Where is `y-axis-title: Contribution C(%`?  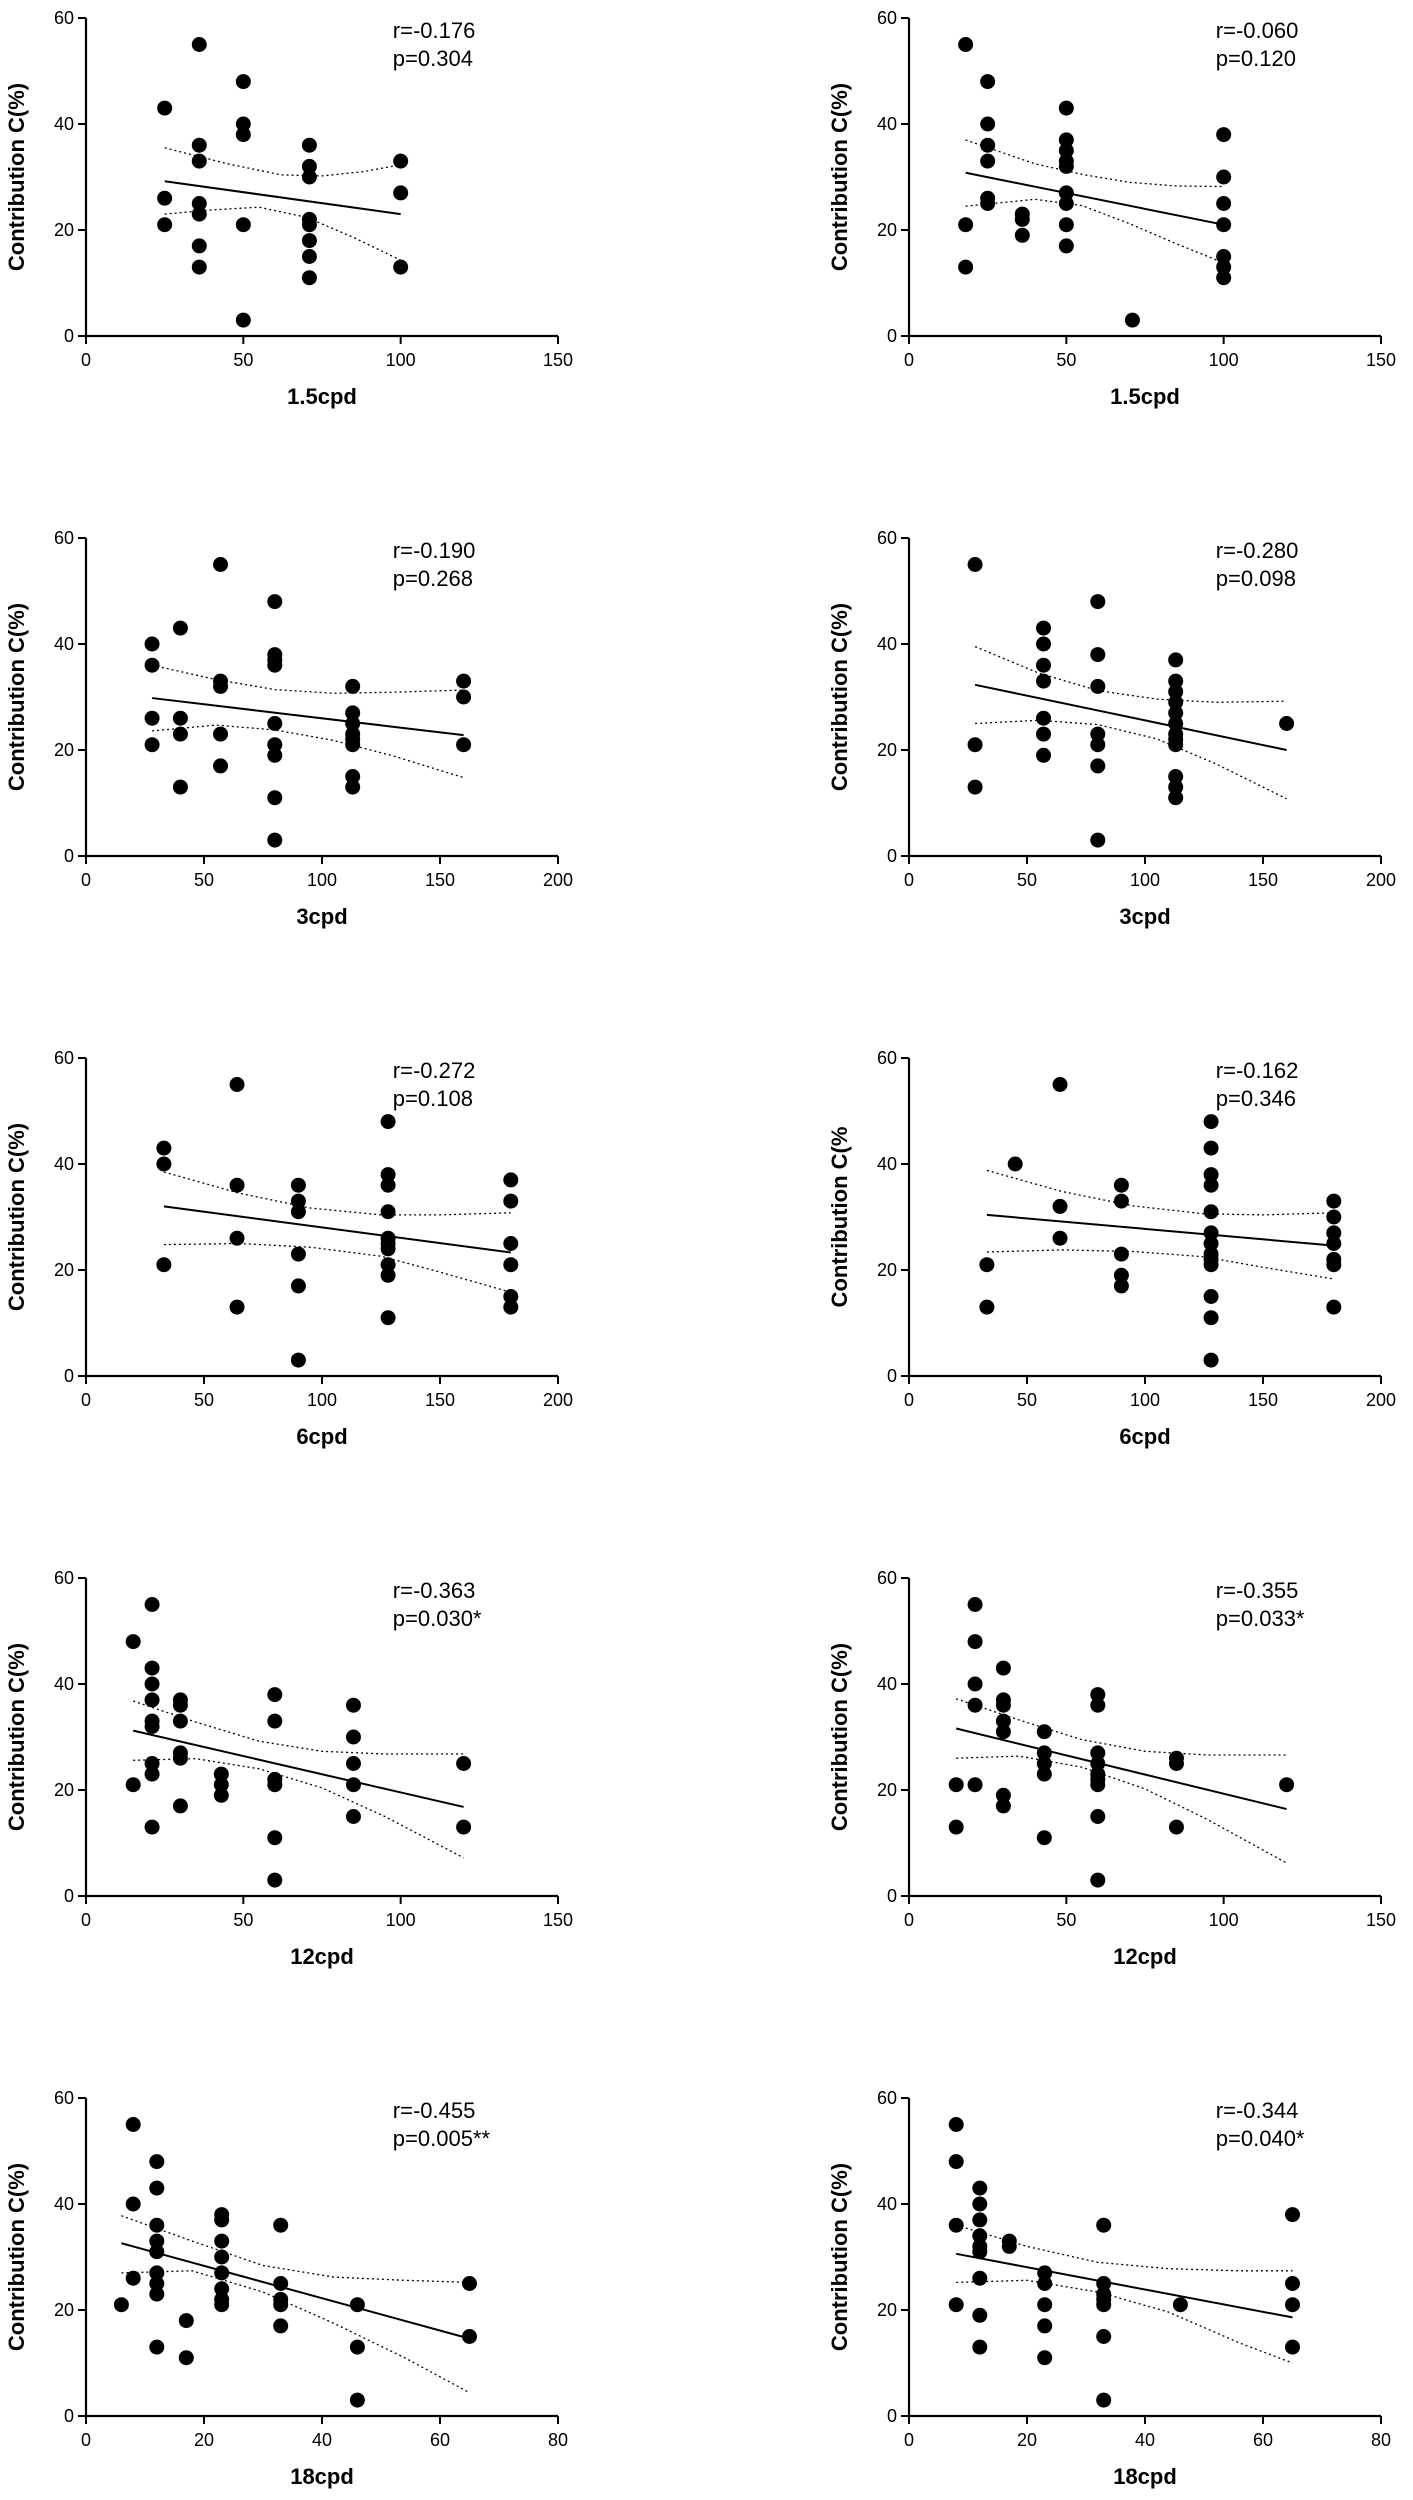
y-axis-title: Contribution C(% is located at coordinates (839, 1217).